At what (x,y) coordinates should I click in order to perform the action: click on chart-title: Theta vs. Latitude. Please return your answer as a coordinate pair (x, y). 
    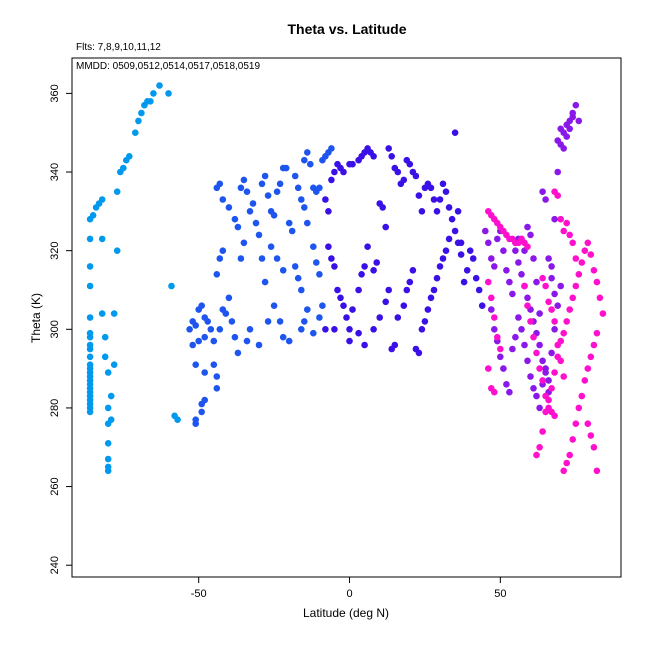
    Looking at the image, I should click on (346, 29).